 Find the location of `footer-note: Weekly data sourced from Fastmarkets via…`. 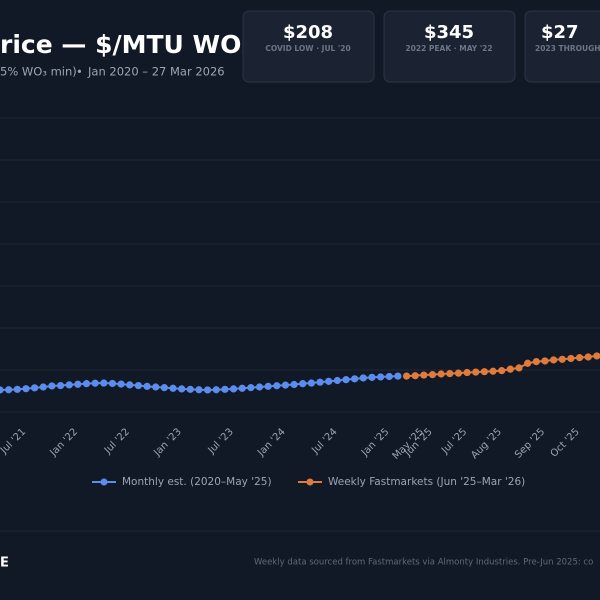

footer-note: Weekly data sourced from Fastmarkets via… is located at coordinates (423, 563).